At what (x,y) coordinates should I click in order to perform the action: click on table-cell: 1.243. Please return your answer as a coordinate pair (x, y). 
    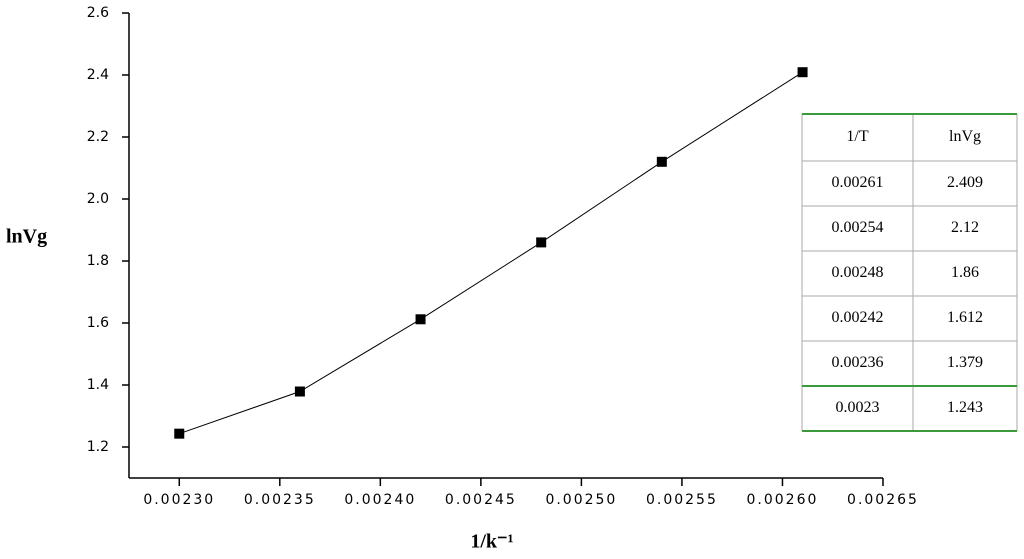
    Looking at the image, I should click on (965, 407).